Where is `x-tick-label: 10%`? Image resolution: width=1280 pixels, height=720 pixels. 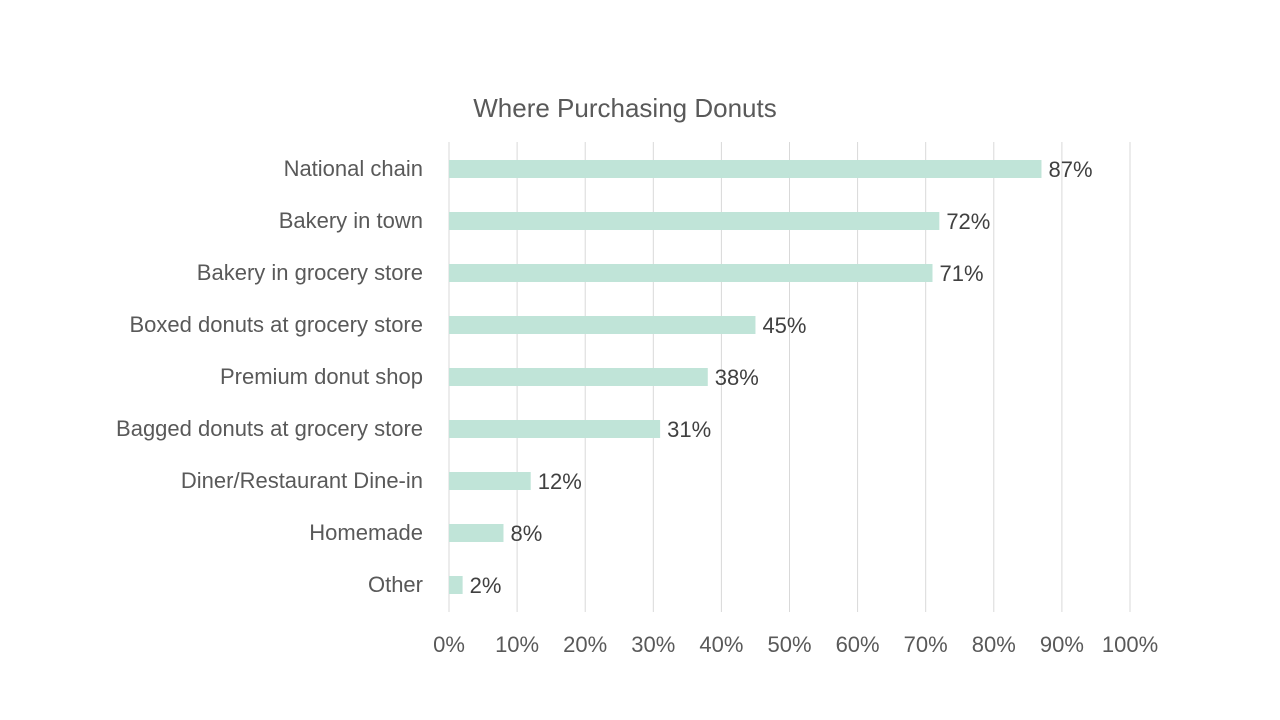
x-tick-label: 10% is located at coordinates (517, 644).